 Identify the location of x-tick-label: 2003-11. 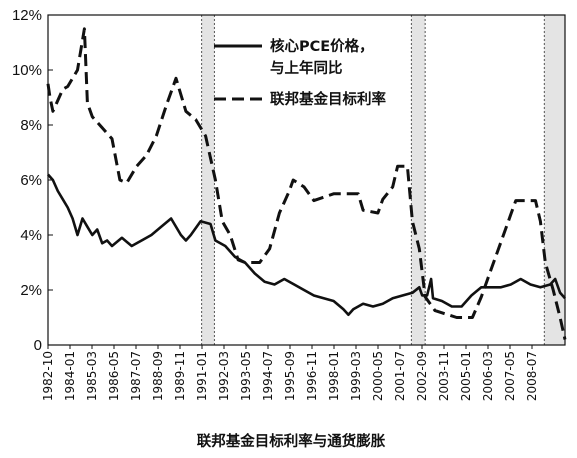
(444, 376).